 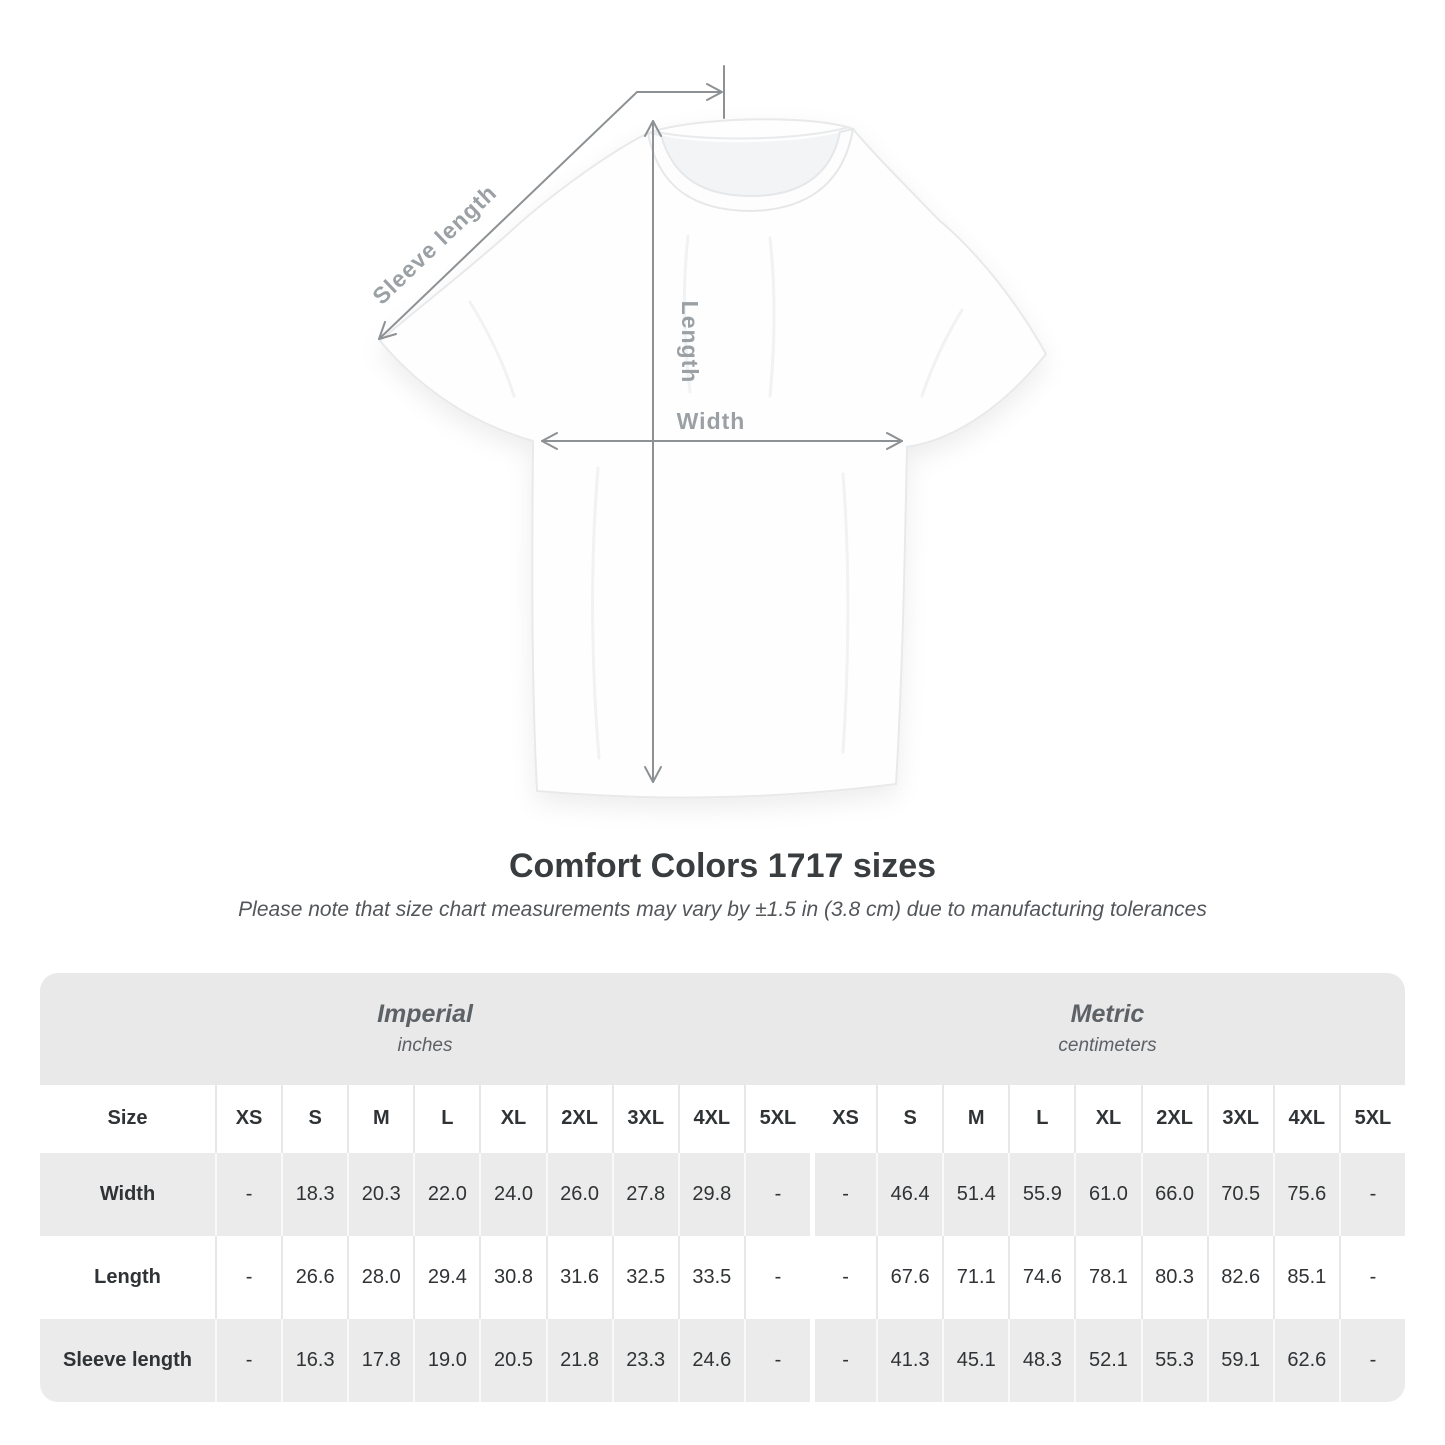 What do you see at coordinates (644, 1194) in the screenshot?
I see `cell: 27.8` at bounding box center [644, 1194].